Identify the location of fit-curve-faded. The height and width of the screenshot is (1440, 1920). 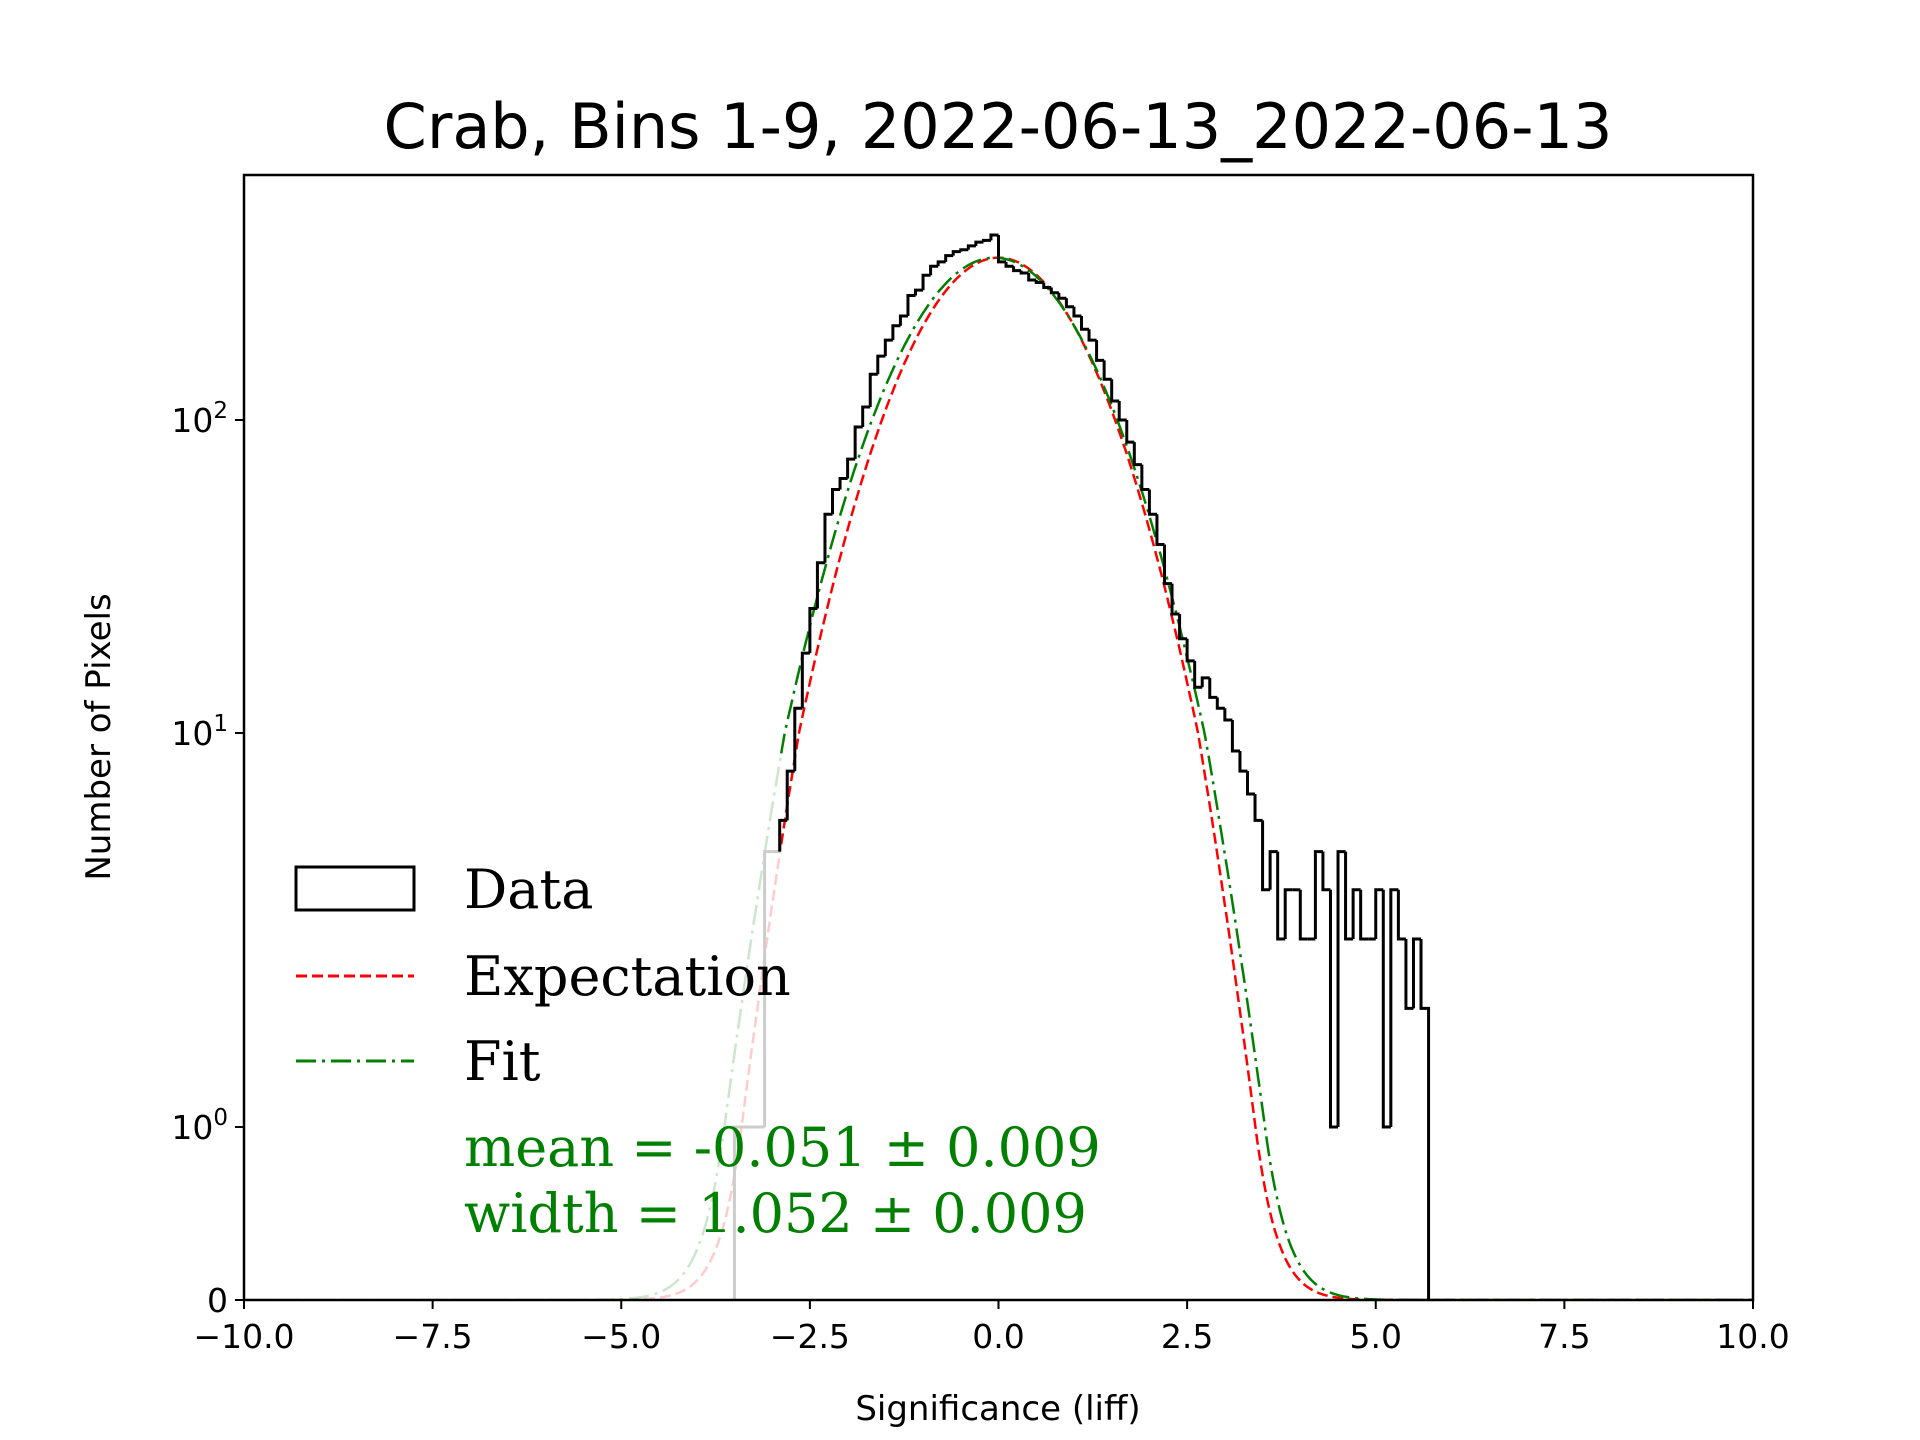
(513, 1026).